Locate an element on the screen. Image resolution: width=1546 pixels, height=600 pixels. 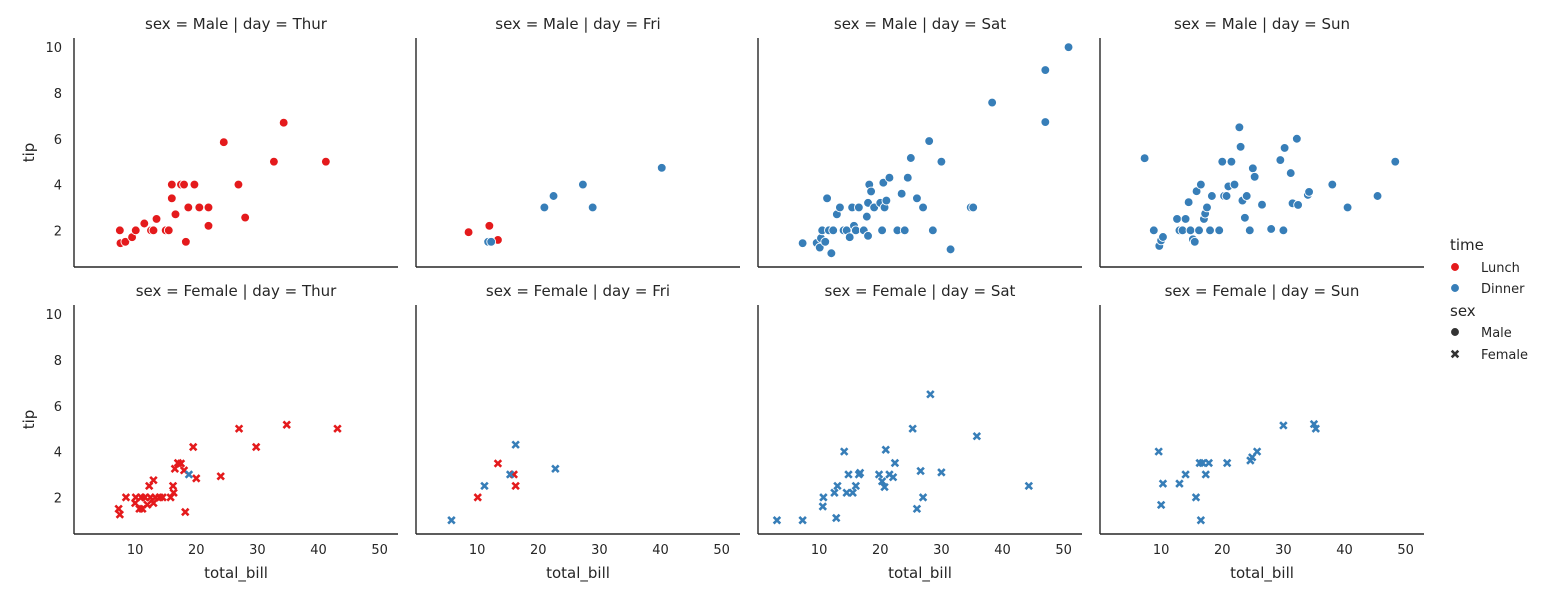
x-tick-label: 20 is located at coordinates (1222, 550).